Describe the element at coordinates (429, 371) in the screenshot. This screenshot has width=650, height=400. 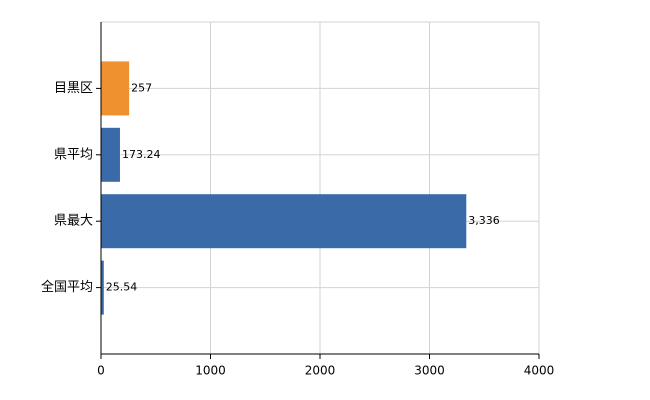
I see `x-tick-label: 3000` at that location.